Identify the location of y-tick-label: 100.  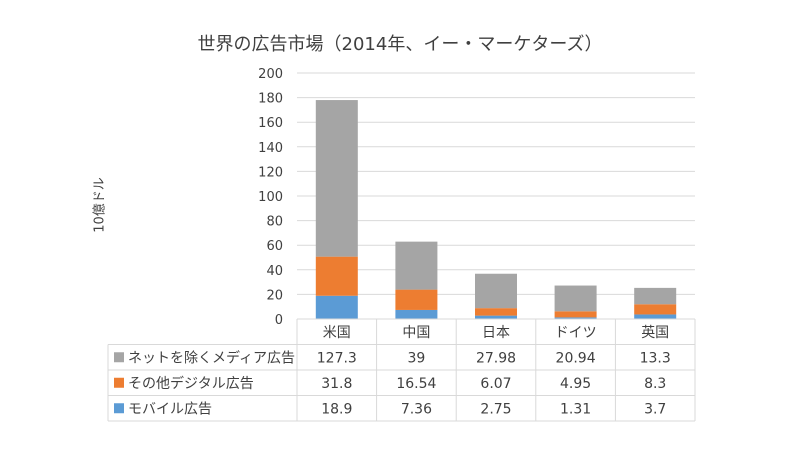
(270, 197).